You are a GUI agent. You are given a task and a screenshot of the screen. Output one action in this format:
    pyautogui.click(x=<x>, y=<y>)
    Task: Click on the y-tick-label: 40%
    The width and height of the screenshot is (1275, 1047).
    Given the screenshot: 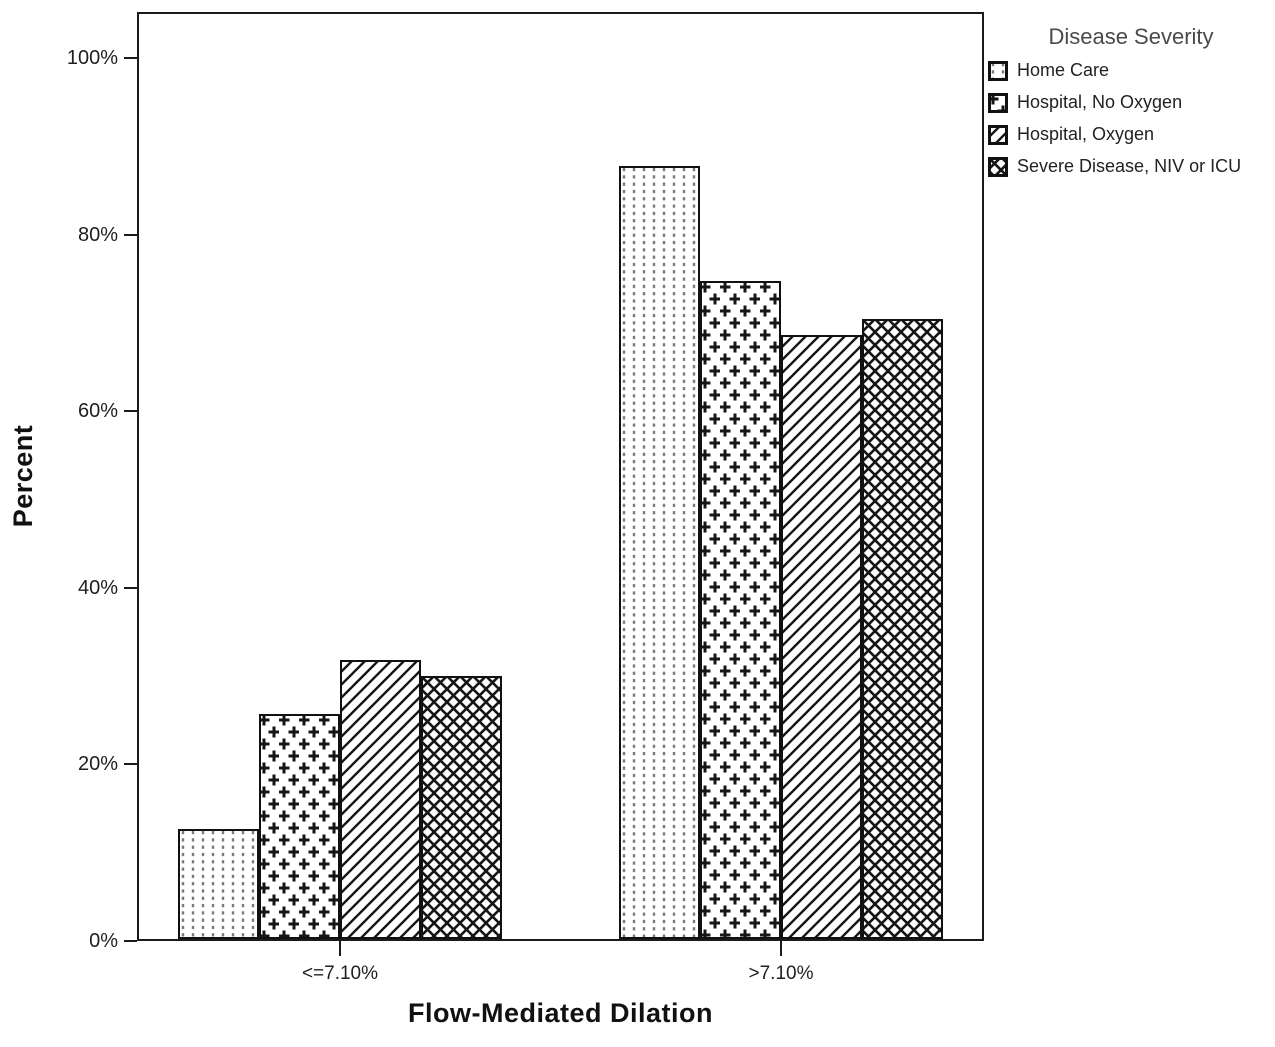 What is the action you would take?
    pyautogui.click(x=97, y=588)
    